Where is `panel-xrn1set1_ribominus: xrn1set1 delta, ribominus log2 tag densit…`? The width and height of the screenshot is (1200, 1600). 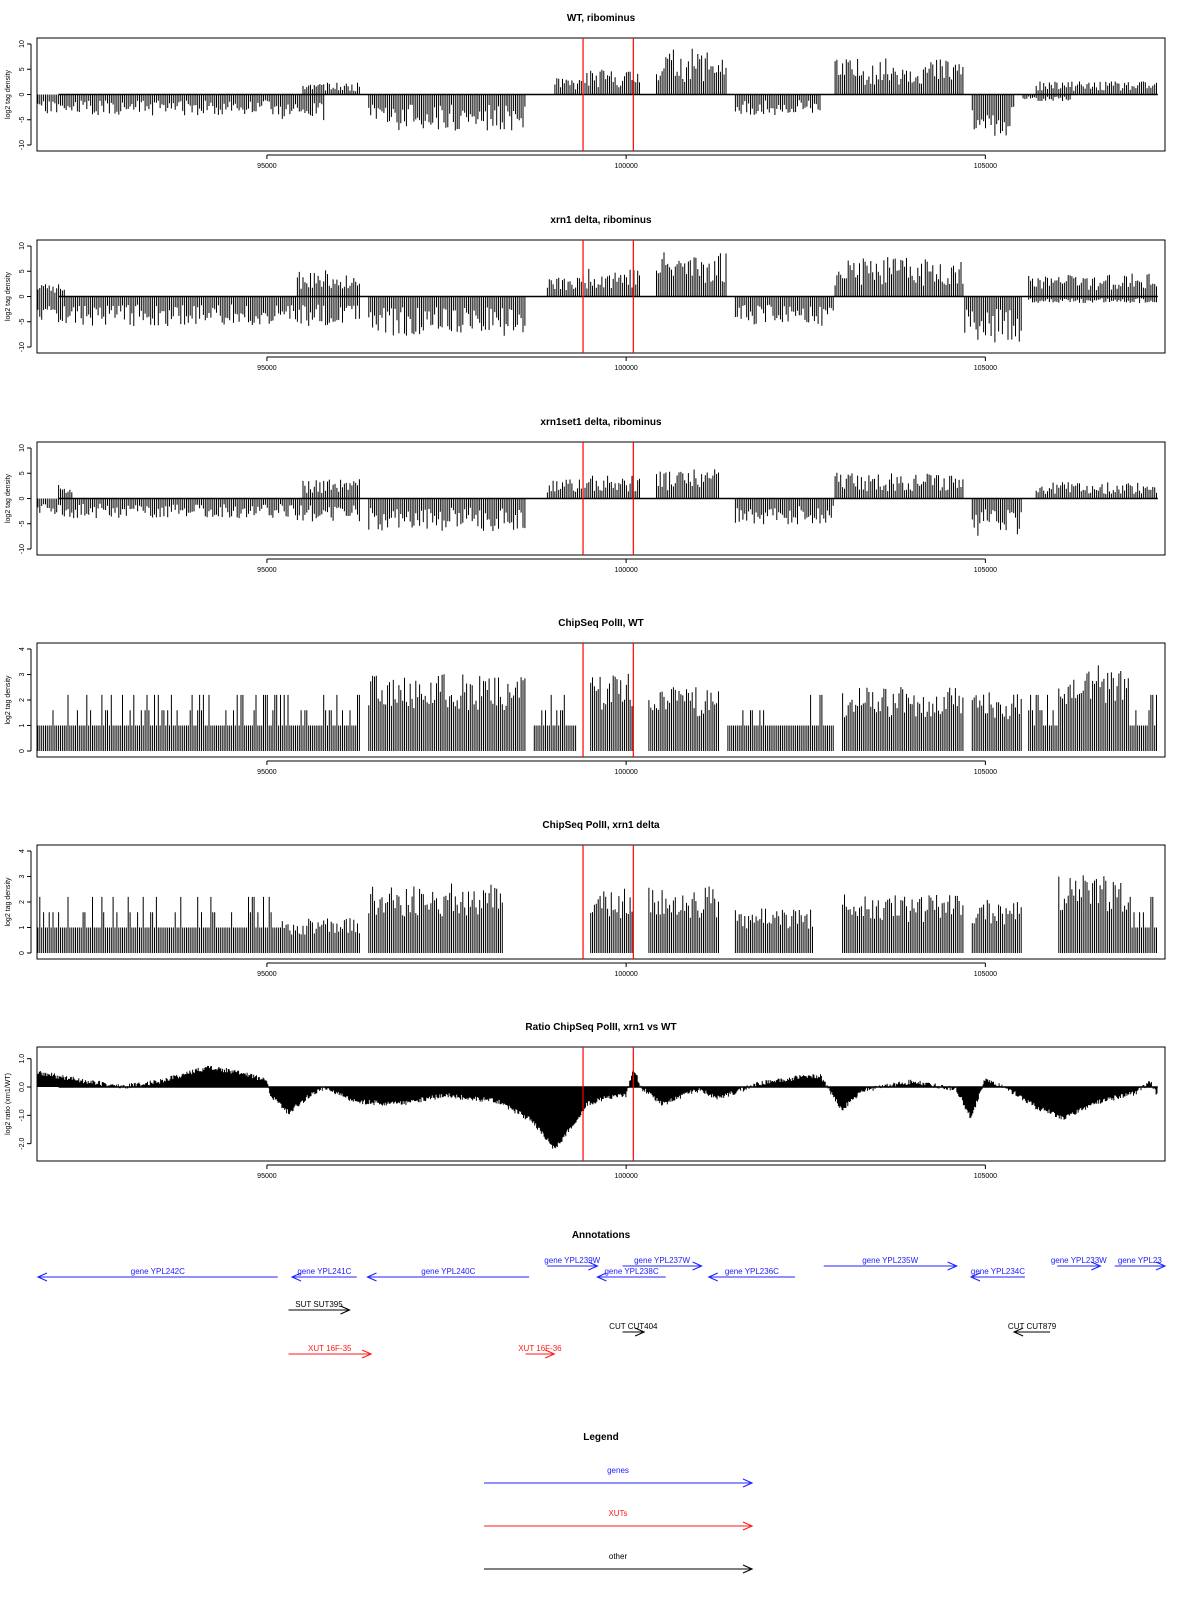 panel-xrn1set1_ribominus: xrn1set1 delta, ribominus log2 tag densit… is located at coordinates (585, 495).